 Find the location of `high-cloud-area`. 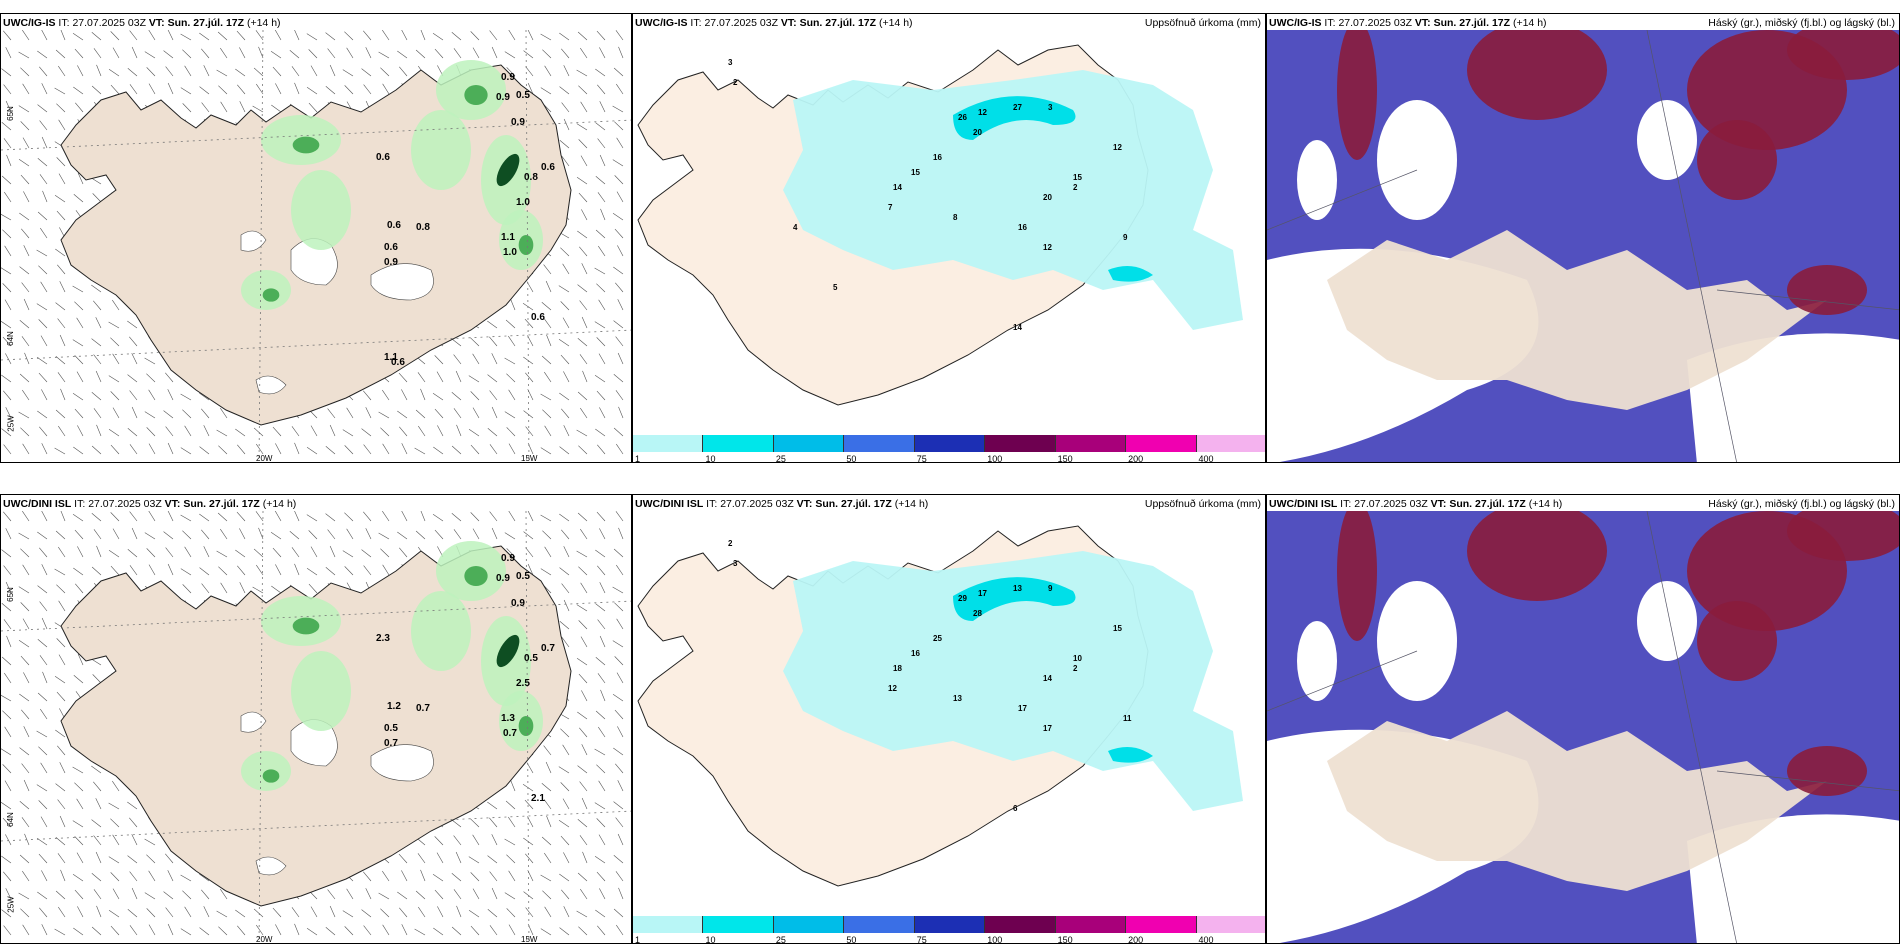

high-cloud-area is located at coordinates (1537, 75).